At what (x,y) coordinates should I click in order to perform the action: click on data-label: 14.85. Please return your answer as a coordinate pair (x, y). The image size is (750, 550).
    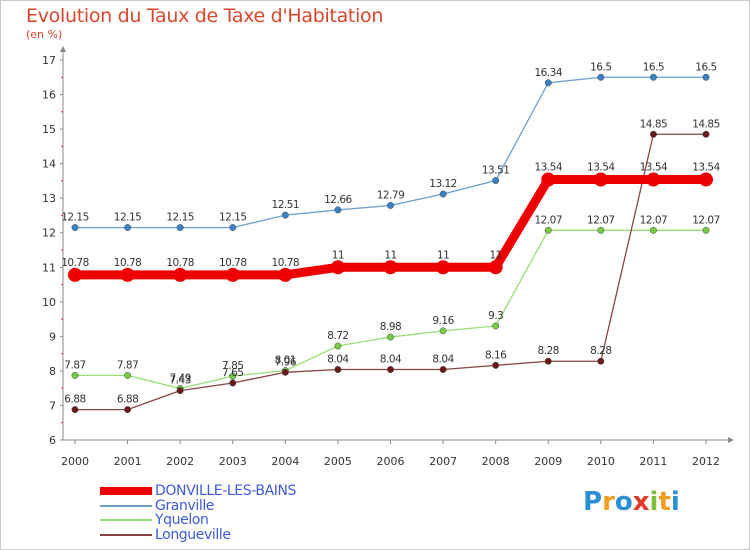
    Looking at the image, I should click on (706, 124).